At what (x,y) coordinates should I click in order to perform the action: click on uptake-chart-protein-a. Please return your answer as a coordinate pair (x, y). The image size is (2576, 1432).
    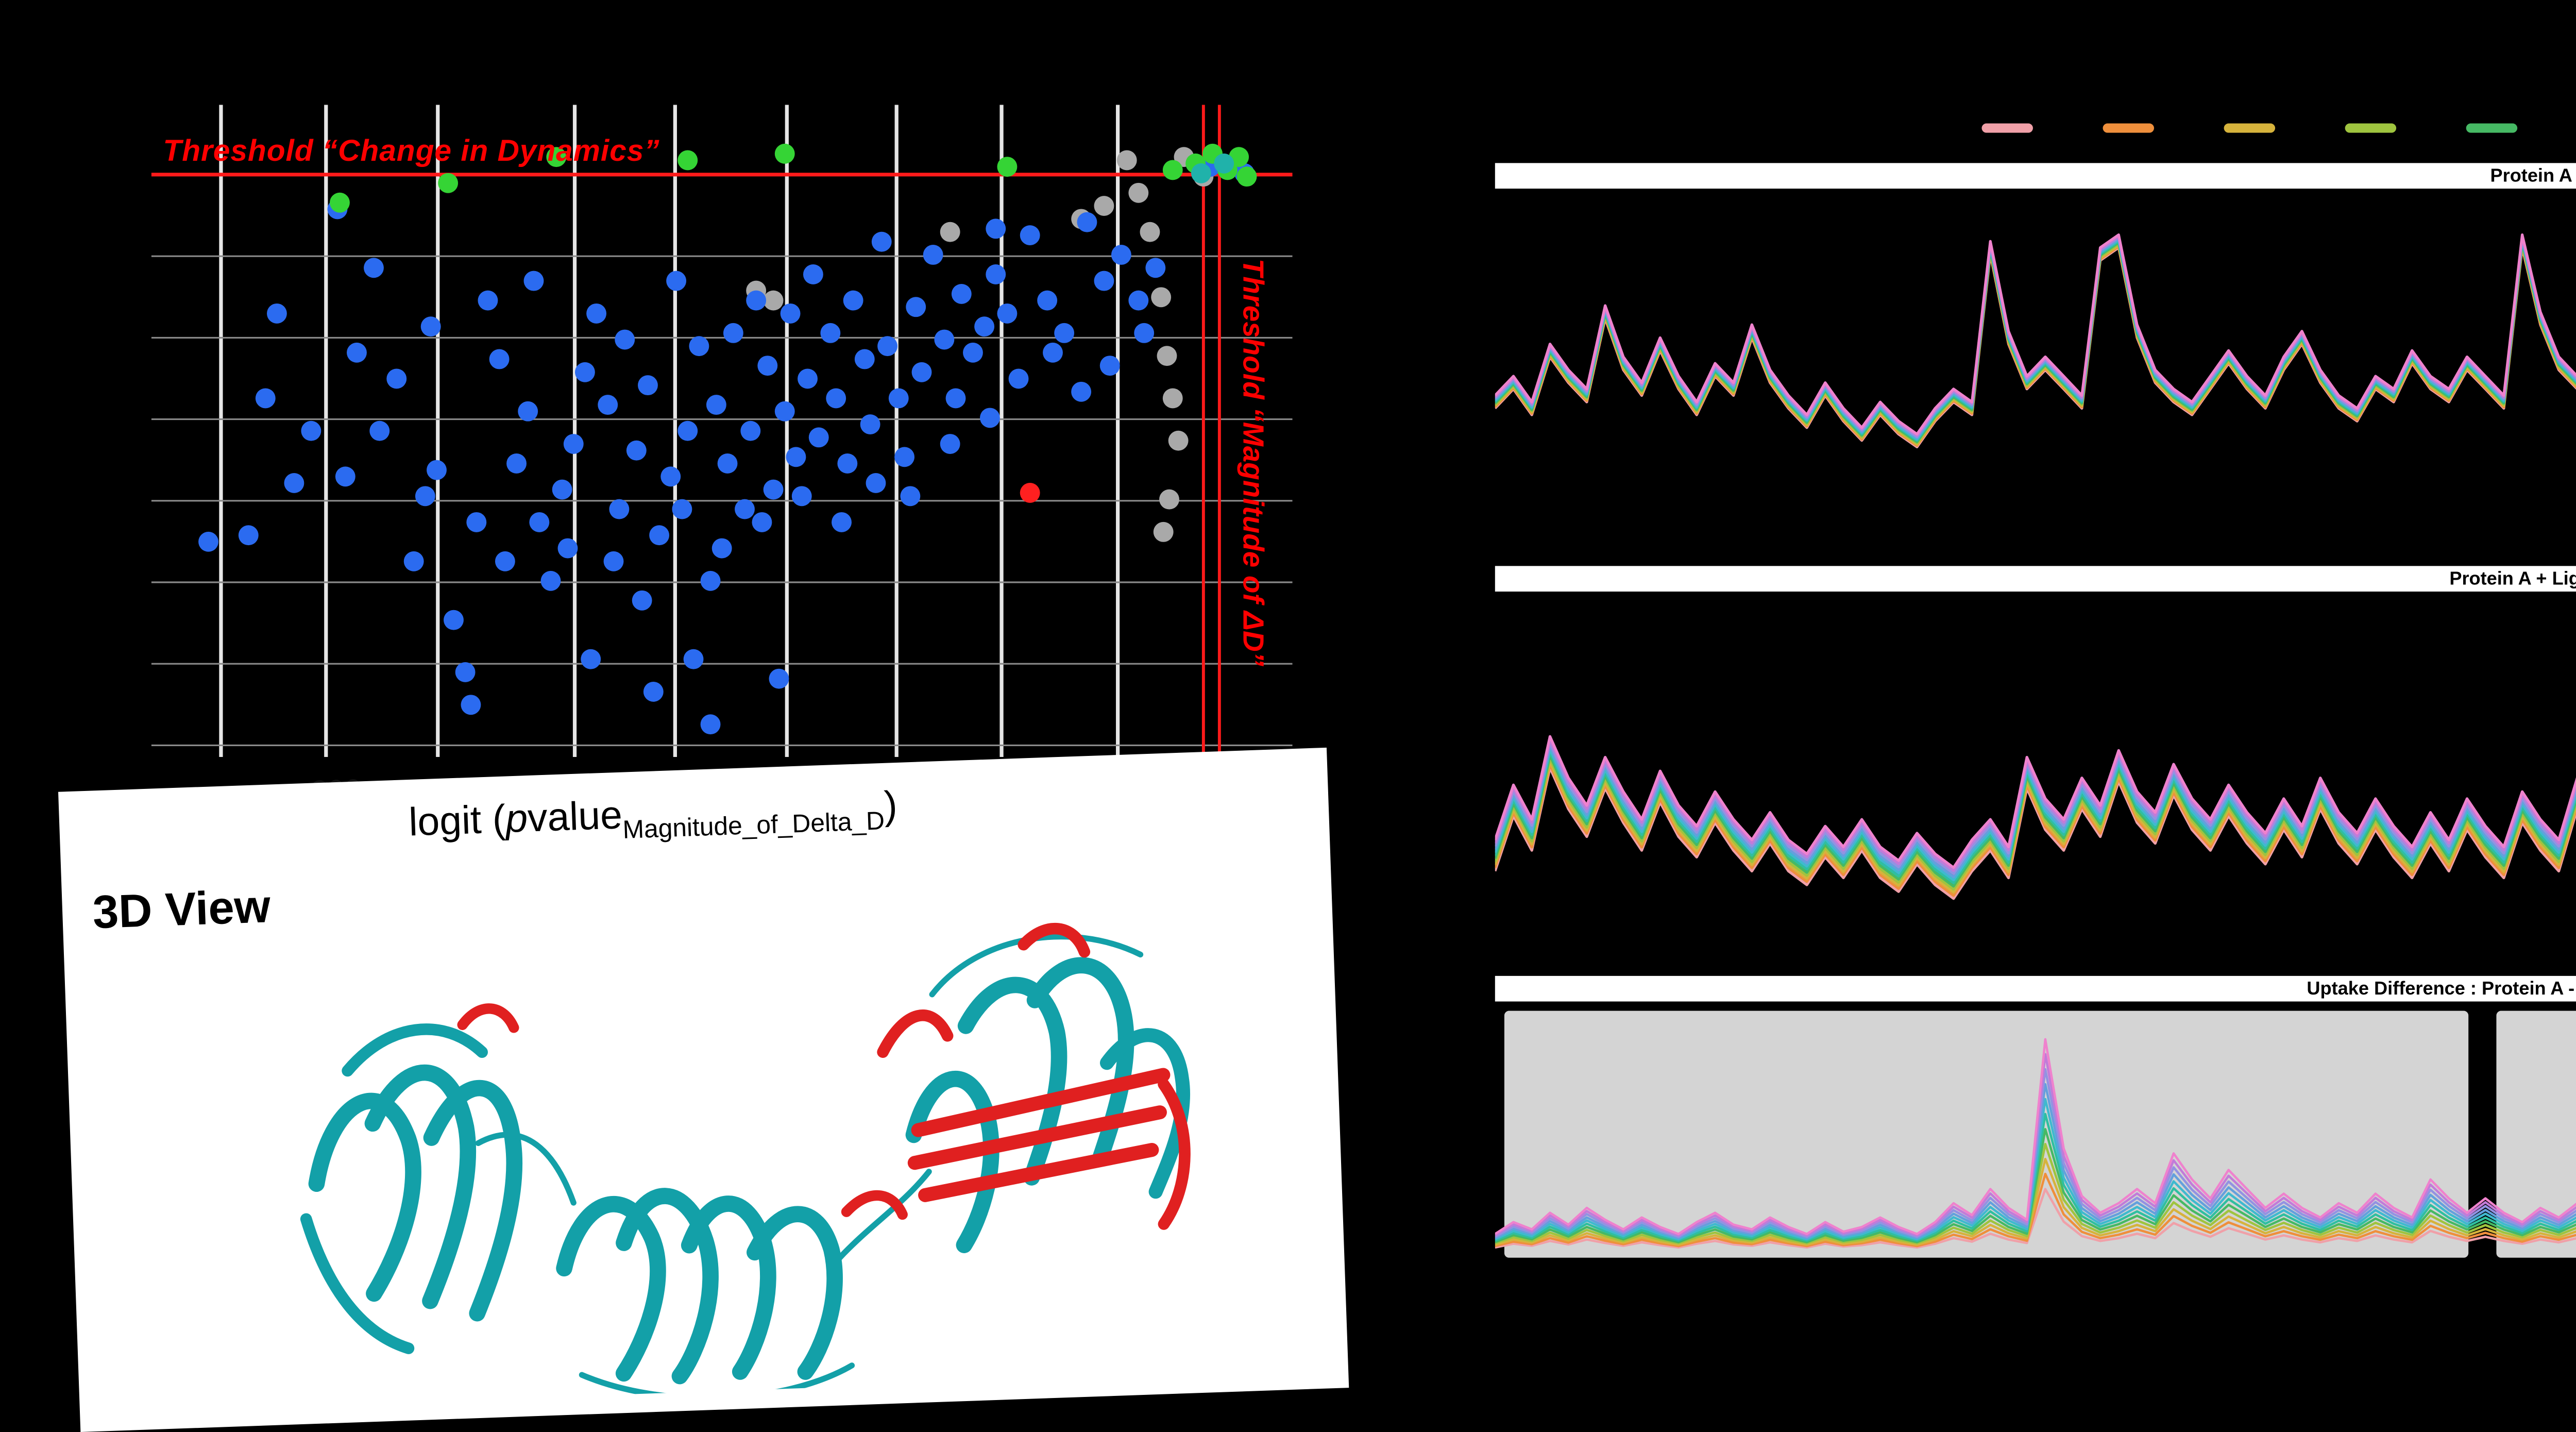
    Looking at the image, I should click on (2035, 363).